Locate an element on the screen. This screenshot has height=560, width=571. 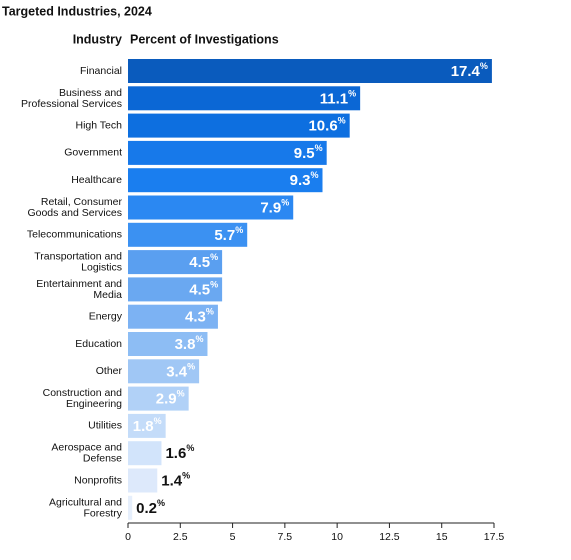
value-label: 17.4% is located at coordinates (469, 70).